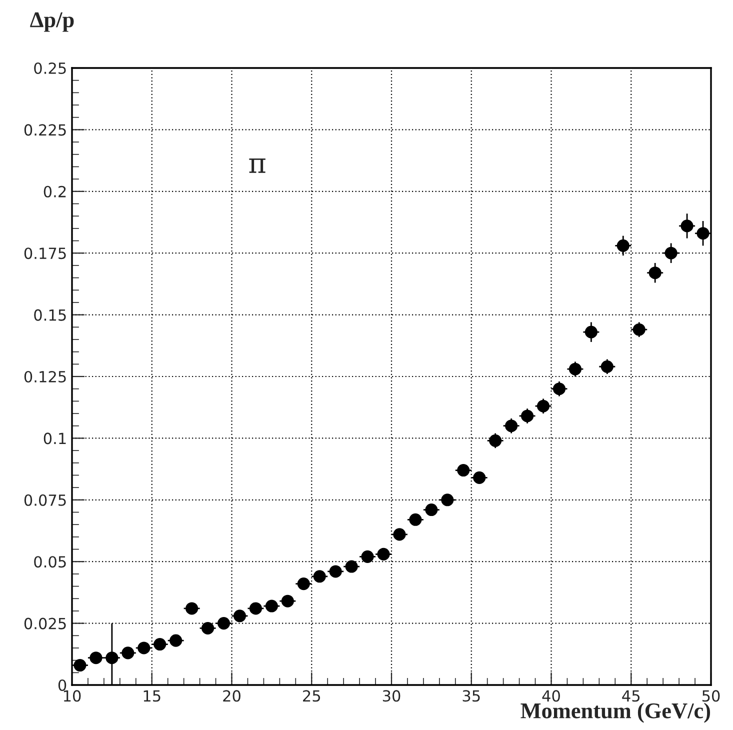 The image size is (733, 730). What do you see at coordinates (391, 696) in the screenshot?
I see `x-tick-label: 30` at bounding box center [391, 696].